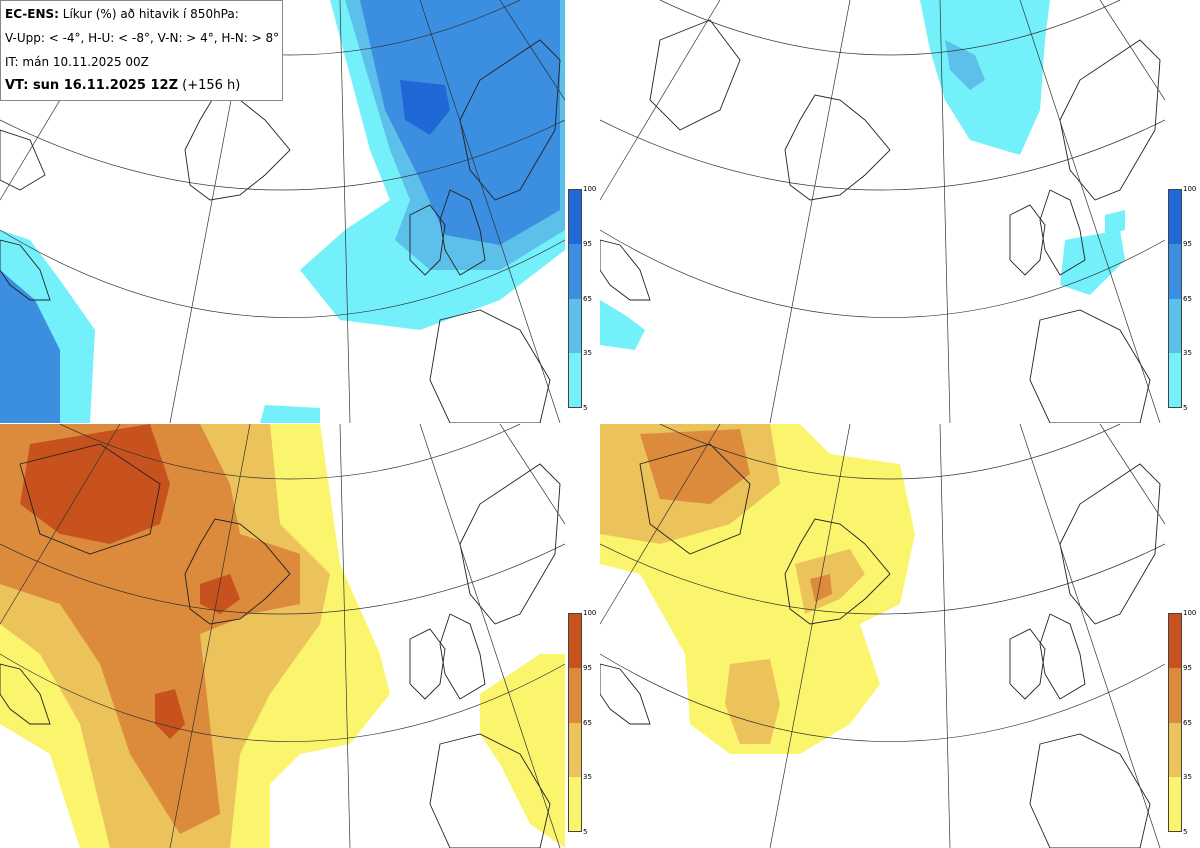  Describe the element at coordinates (32, 14) in the screenshot. I see `model-label: EC-ENS:` at that location.